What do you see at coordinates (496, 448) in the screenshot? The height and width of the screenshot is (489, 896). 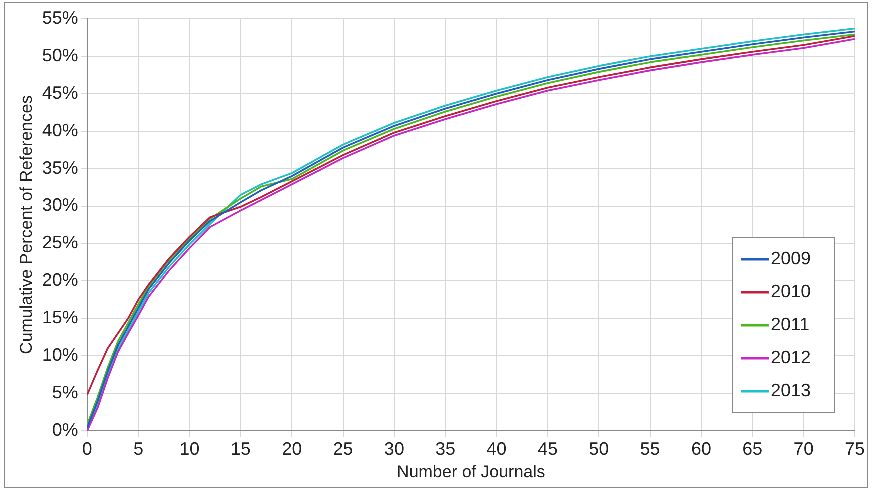 I see `x-tick-label: 40` at bounding box center [496, 448].